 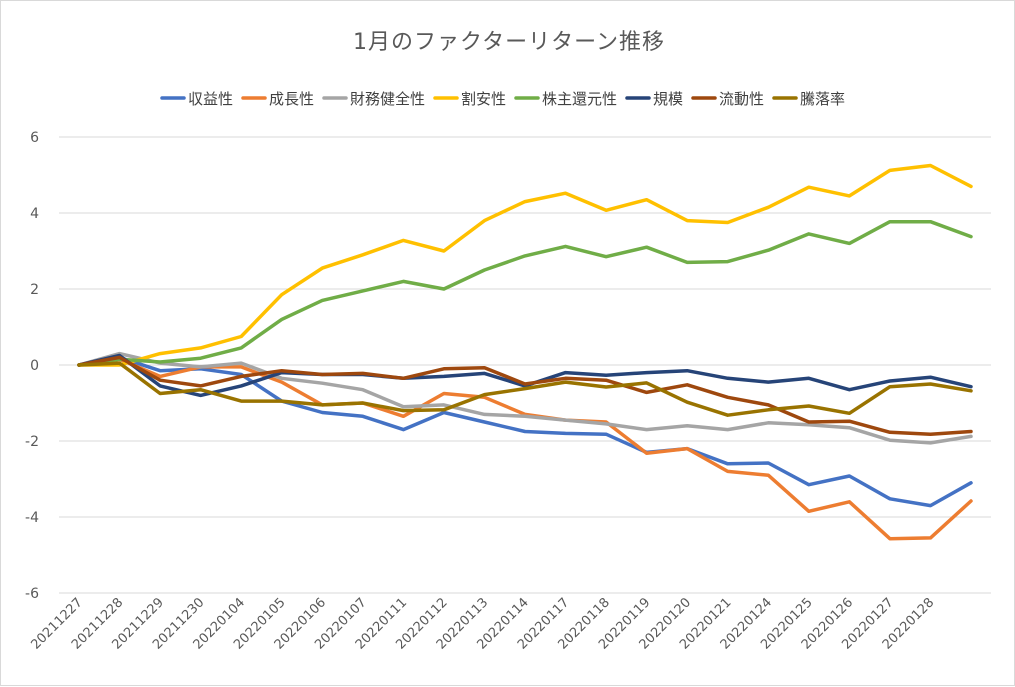 What do you see at coordinates (579, 99) in the screenshot?
I see `legend-label: 株主還元性` at bounding box center [579, 99].